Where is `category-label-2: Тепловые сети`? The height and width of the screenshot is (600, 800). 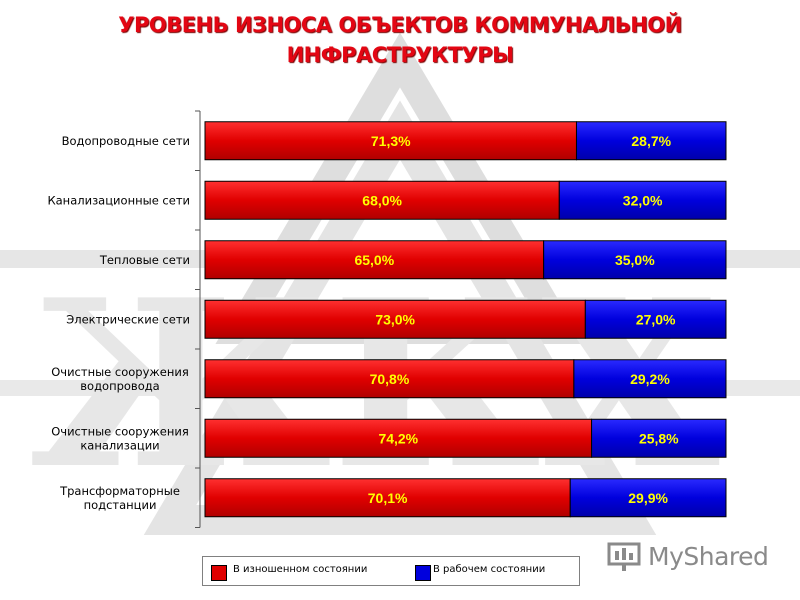
category-label-2: Тепловые сети is located at coordinates (144, 260).